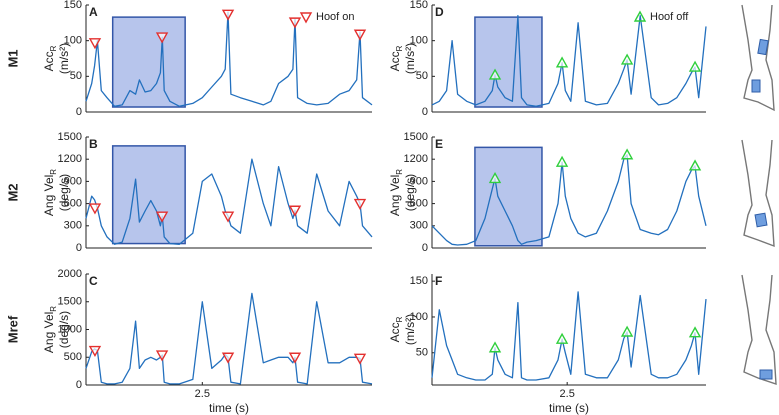 The width and height of the screenshot is (779, 415). Describe the element at coordinates (70, 274) in the screenshot. I see `y-tick-label: 2000` at that location.